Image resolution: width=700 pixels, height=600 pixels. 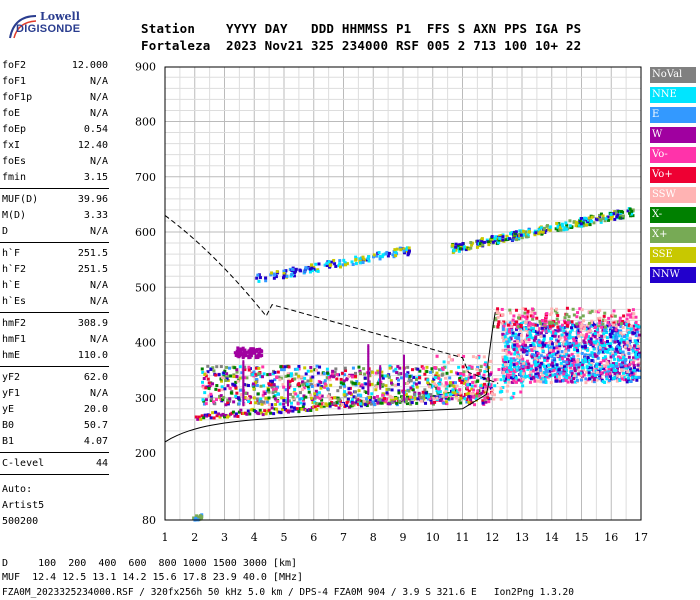 I want to click on param-b1: B1 4.07, so click(x=55, y=442).